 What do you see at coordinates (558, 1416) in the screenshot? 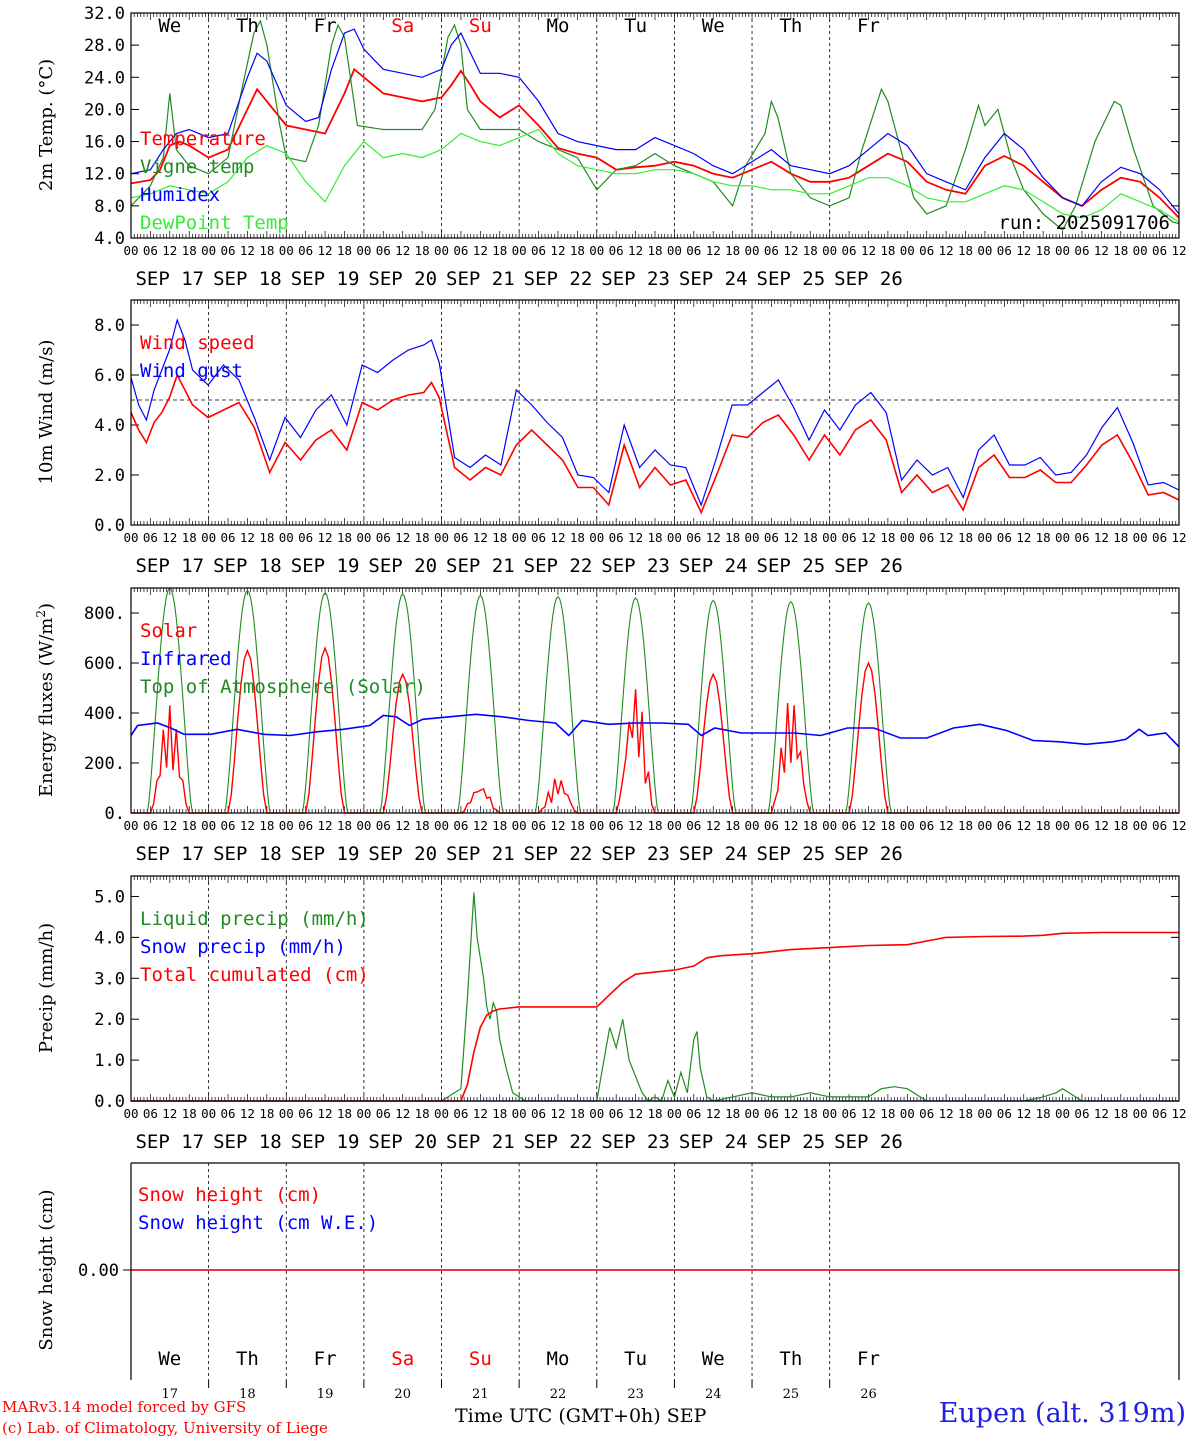
I see `x-axis-title-text: Time UTC (GMT+0h)` at bounding box center [558, 1416].